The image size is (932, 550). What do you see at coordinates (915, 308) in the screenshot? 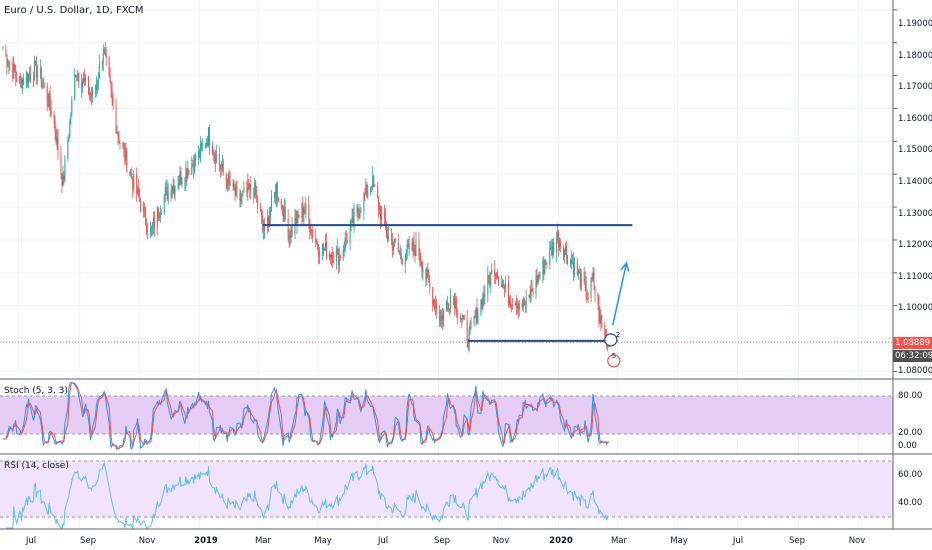
I see `price-tick: 1.10000` at bounding box center [915, 308].